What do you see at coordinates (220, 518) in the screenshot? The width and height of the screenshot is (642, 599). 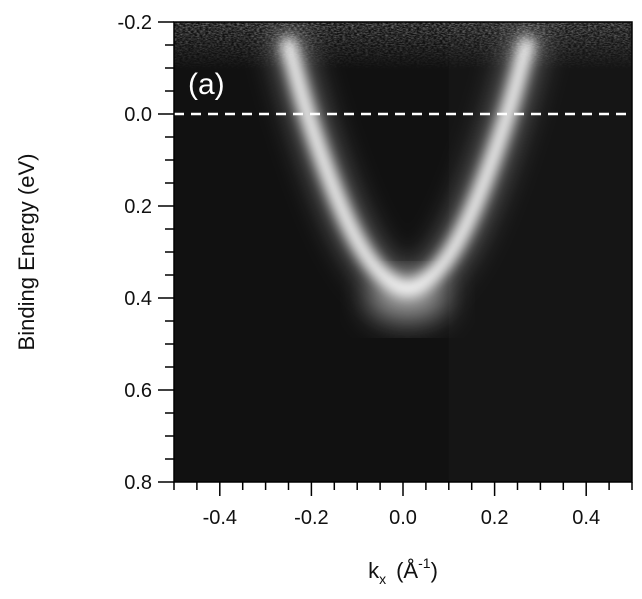 I see `x-tick-label: -0.4` at bounding box center [220, 518].